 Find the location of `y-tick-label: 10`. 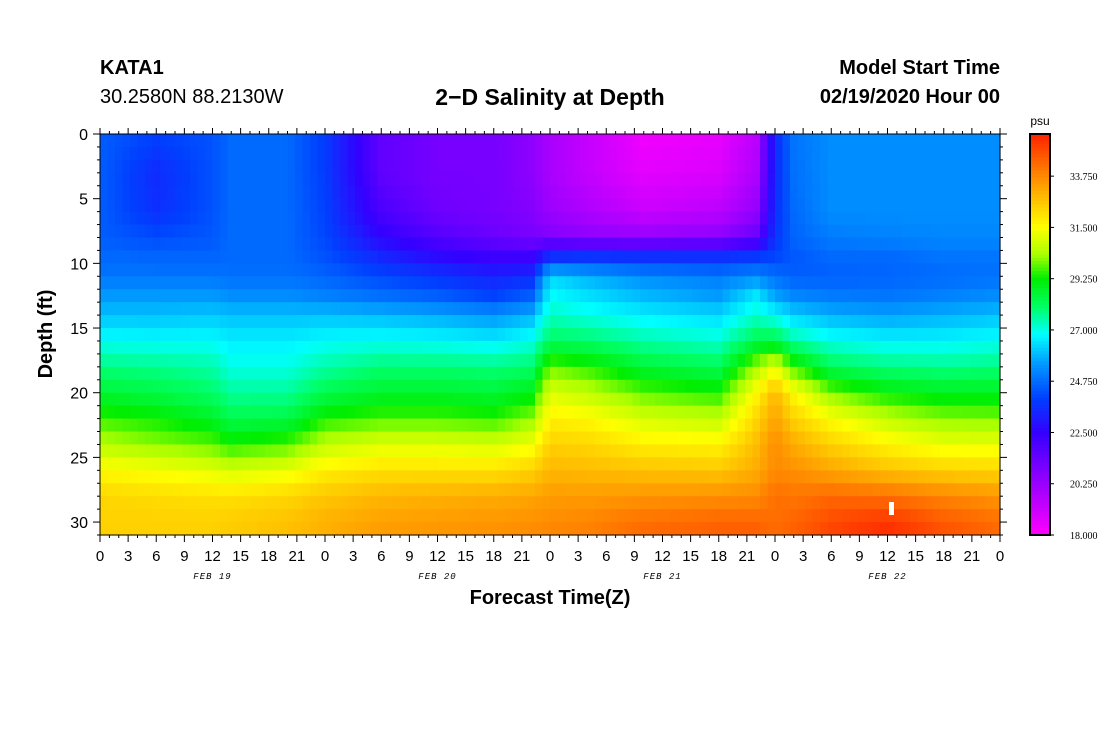

y-tick-label: 10 is located at coordinates (79, 264).